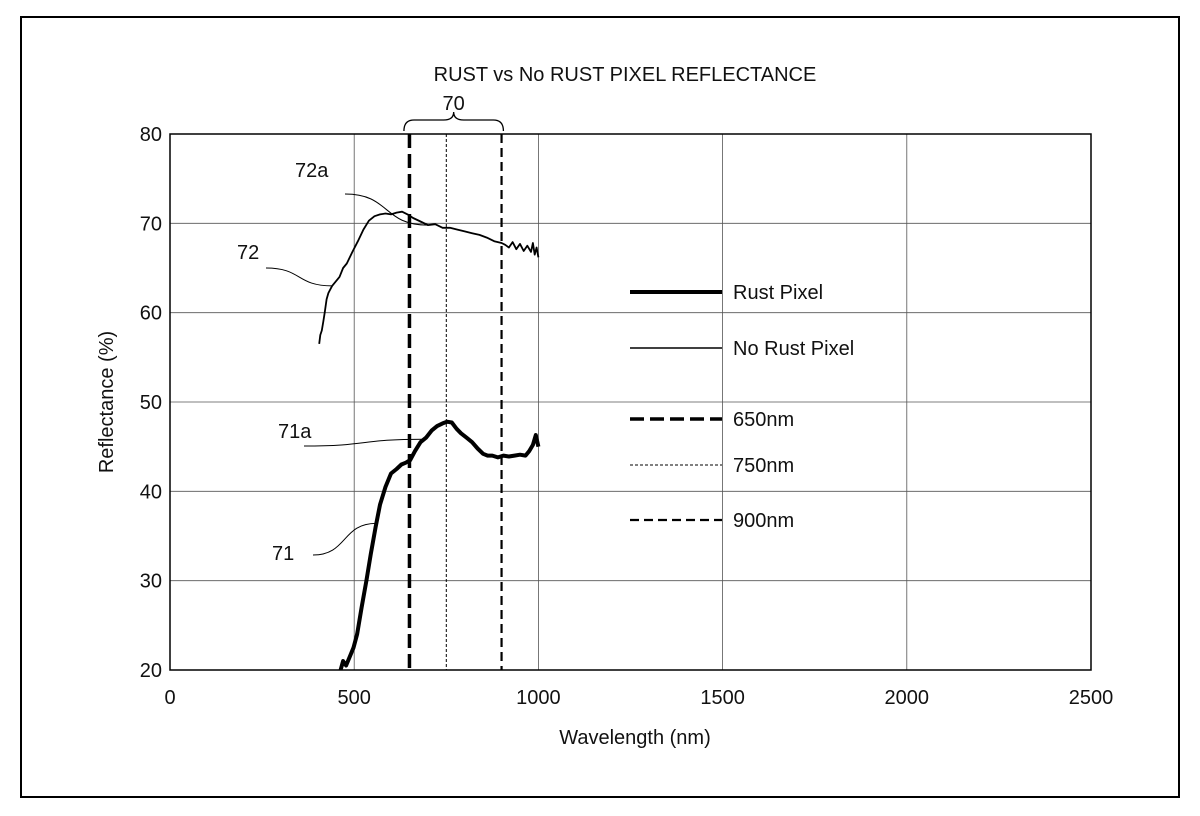  I want to click on x-tick-label: 2500, so click(1091, 698).